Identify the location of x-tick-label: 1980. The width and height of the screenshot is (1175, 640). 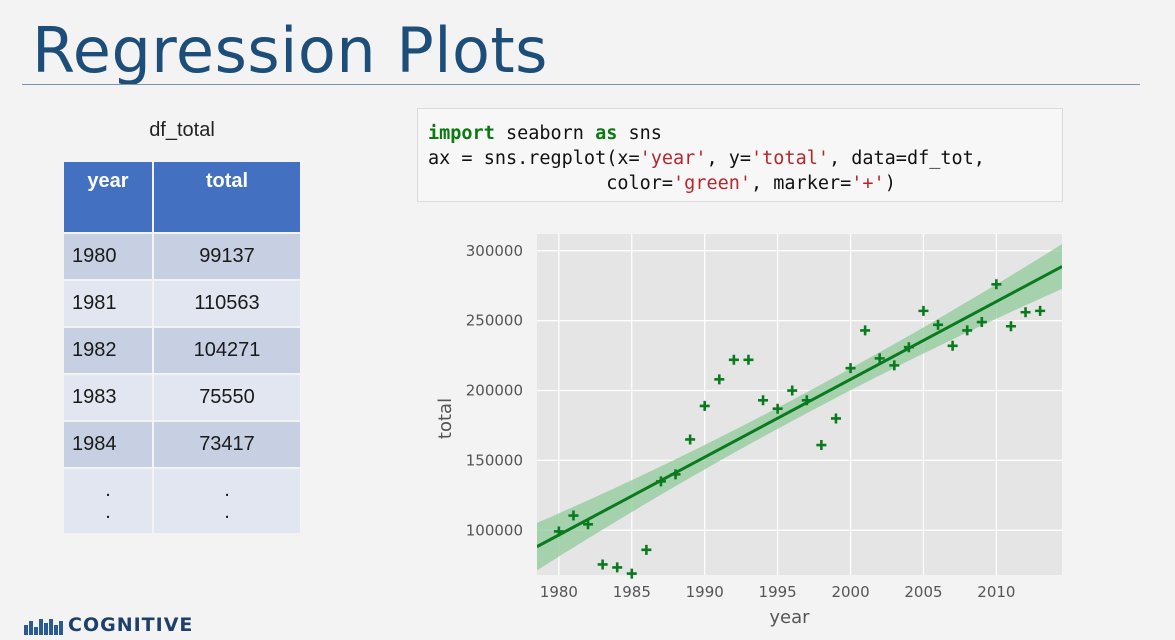
(559, 592).